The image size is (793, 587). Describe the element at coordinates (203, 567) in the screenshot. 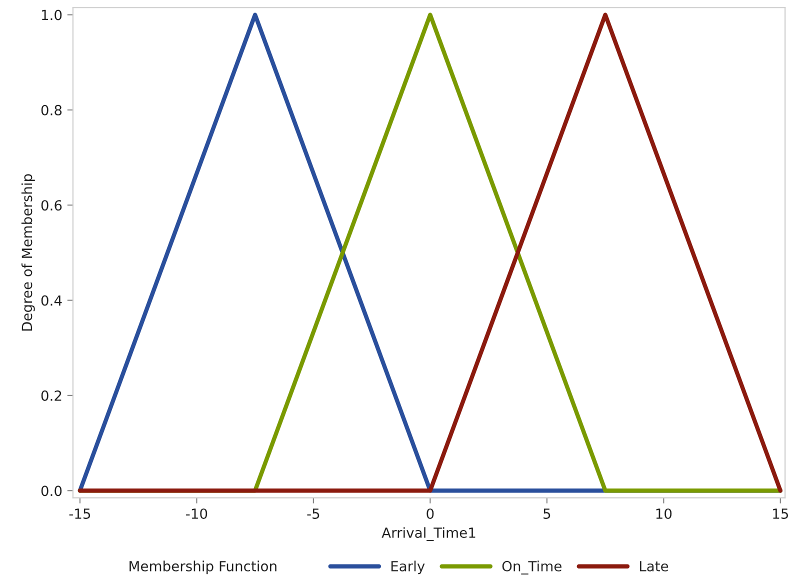

I see `legend-title: Membership Function` at that location.